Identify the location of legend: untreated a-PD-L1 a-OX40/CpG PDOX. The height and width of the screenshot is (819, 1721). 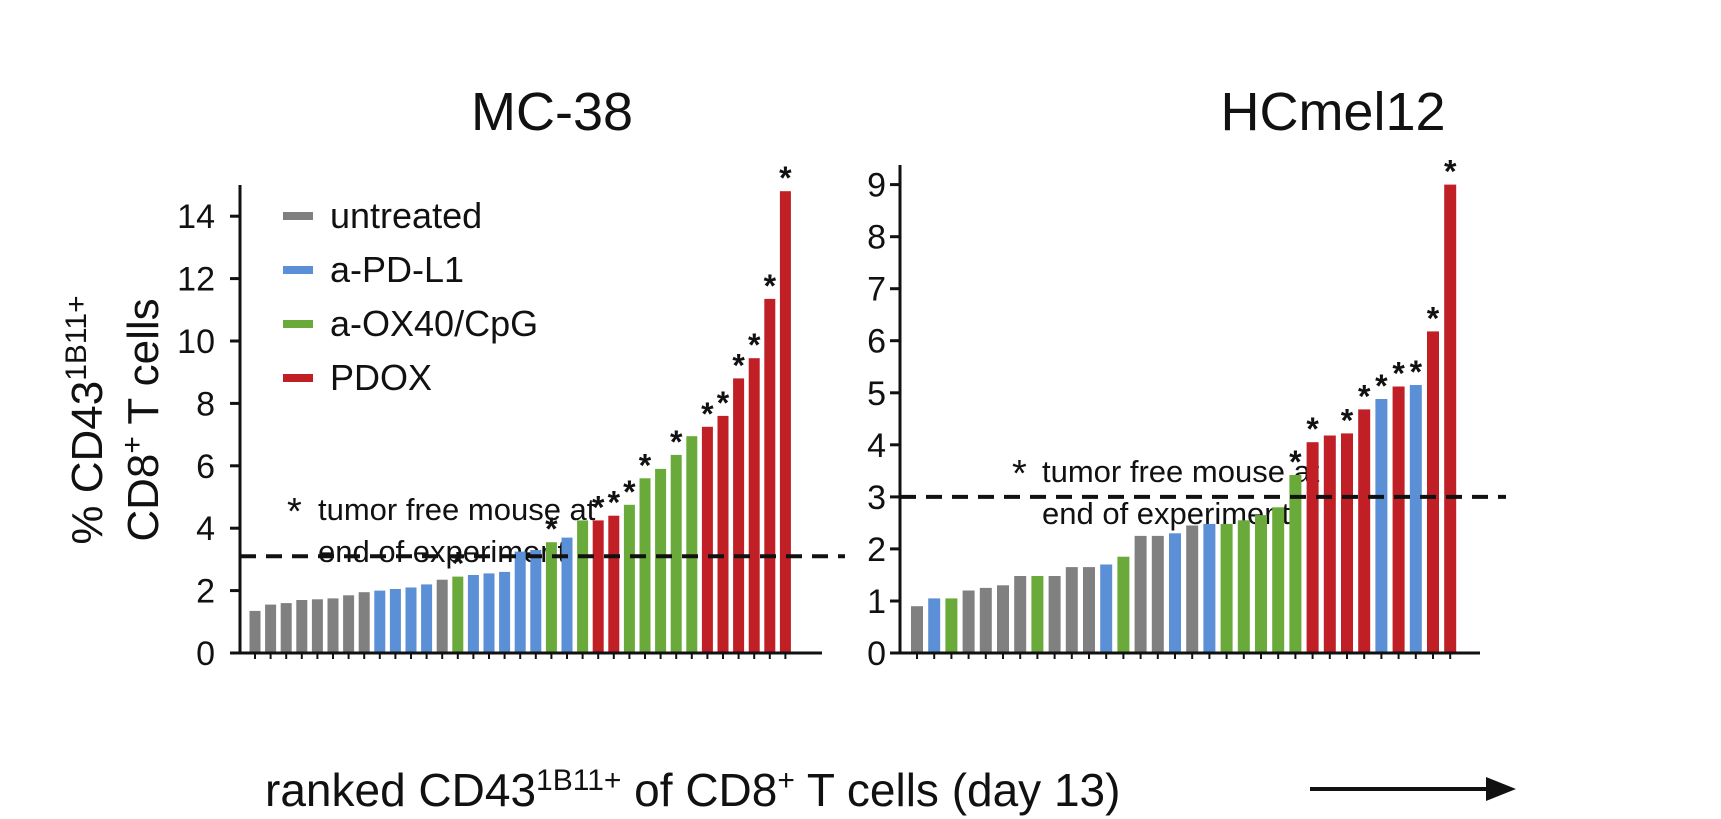
(410, 296).